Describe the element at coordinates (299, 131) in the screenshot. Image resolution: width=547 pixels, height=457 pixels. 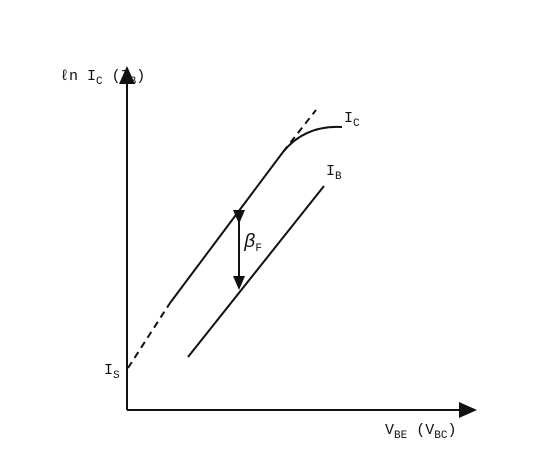
I see `ic-extrapolation-high` at that location.